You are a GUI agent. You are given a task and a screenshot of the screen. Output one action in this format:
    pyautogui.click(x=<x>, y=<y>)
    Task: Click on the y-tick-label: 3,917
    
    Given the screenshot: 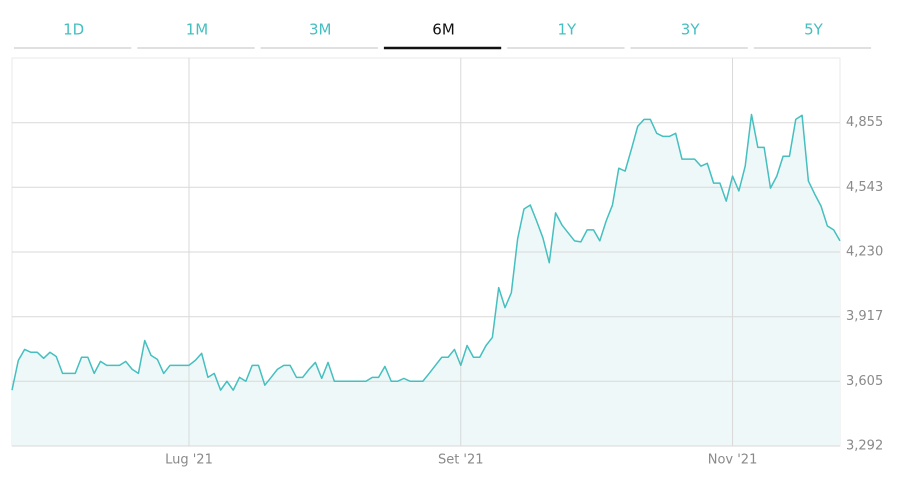 What is the action you would take?
    pyautogui.click(x=864, y=316)
    